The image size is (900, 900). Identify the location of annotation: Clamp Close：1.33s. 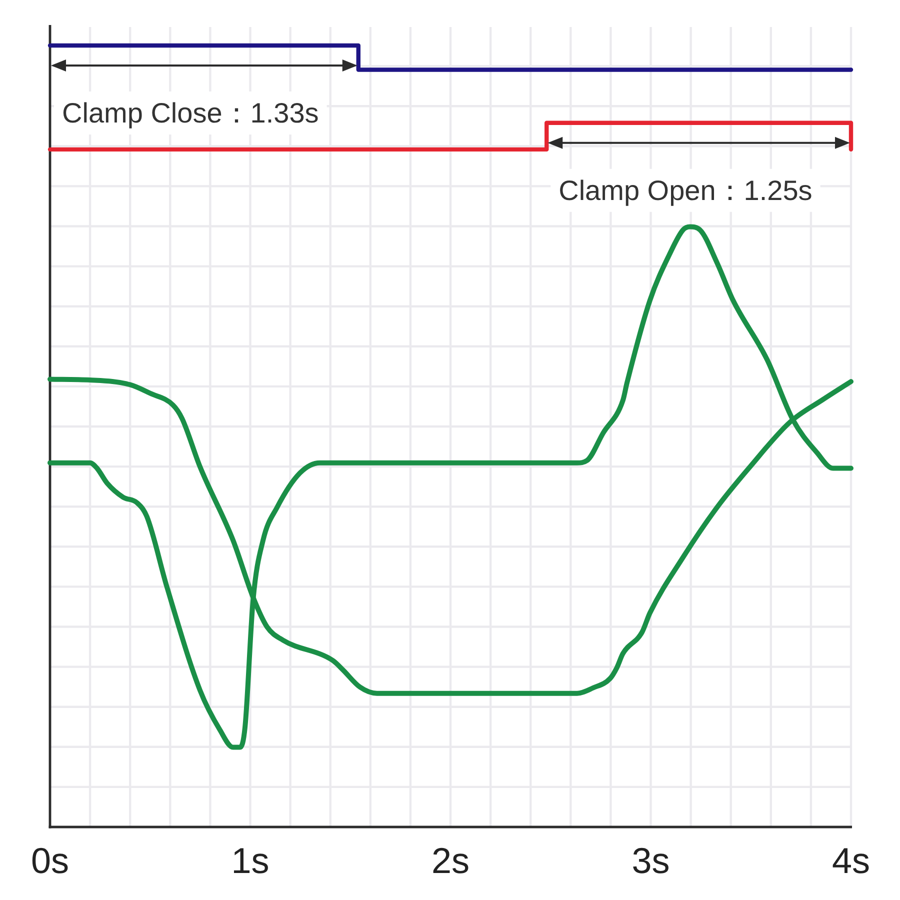
(190, 113).